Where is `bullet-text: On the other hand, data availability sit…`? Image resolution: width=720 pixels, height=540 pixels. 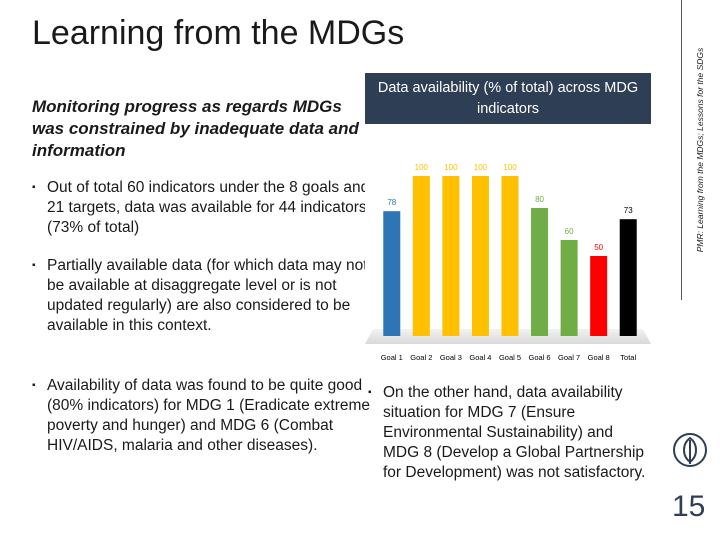
bullet-text: On the other hand, data availability sit… is located at coordinates (514, 432).